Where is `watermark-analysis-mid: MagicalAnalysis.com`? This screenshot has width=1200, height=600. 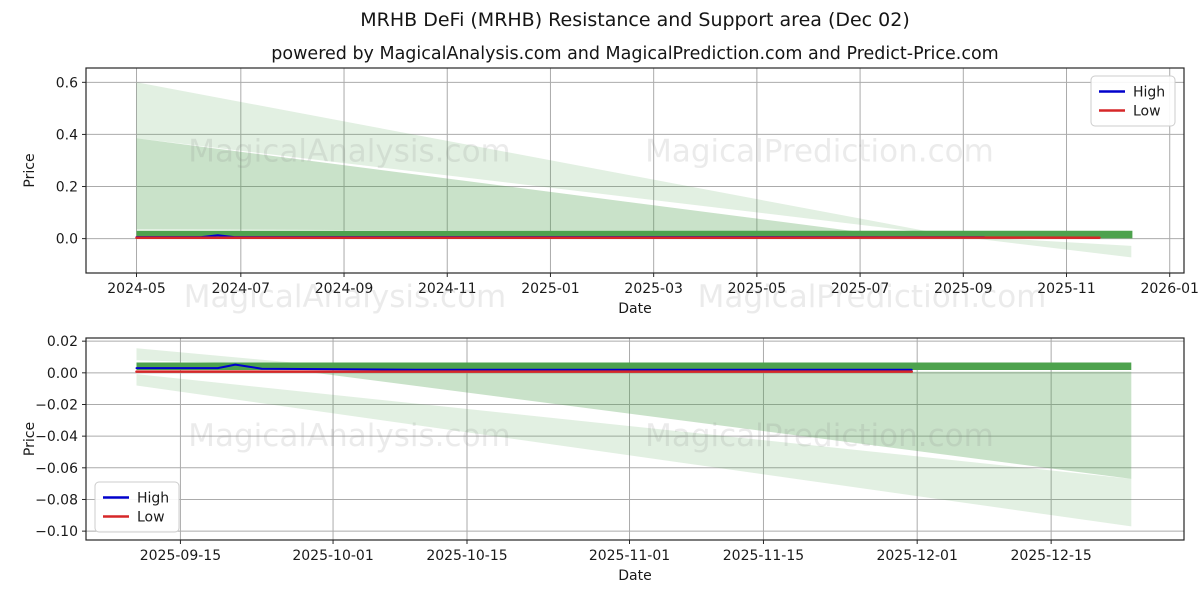 watermark-analysis-mid: MagicalAnalysis.com is located at coordinates (345, 297).